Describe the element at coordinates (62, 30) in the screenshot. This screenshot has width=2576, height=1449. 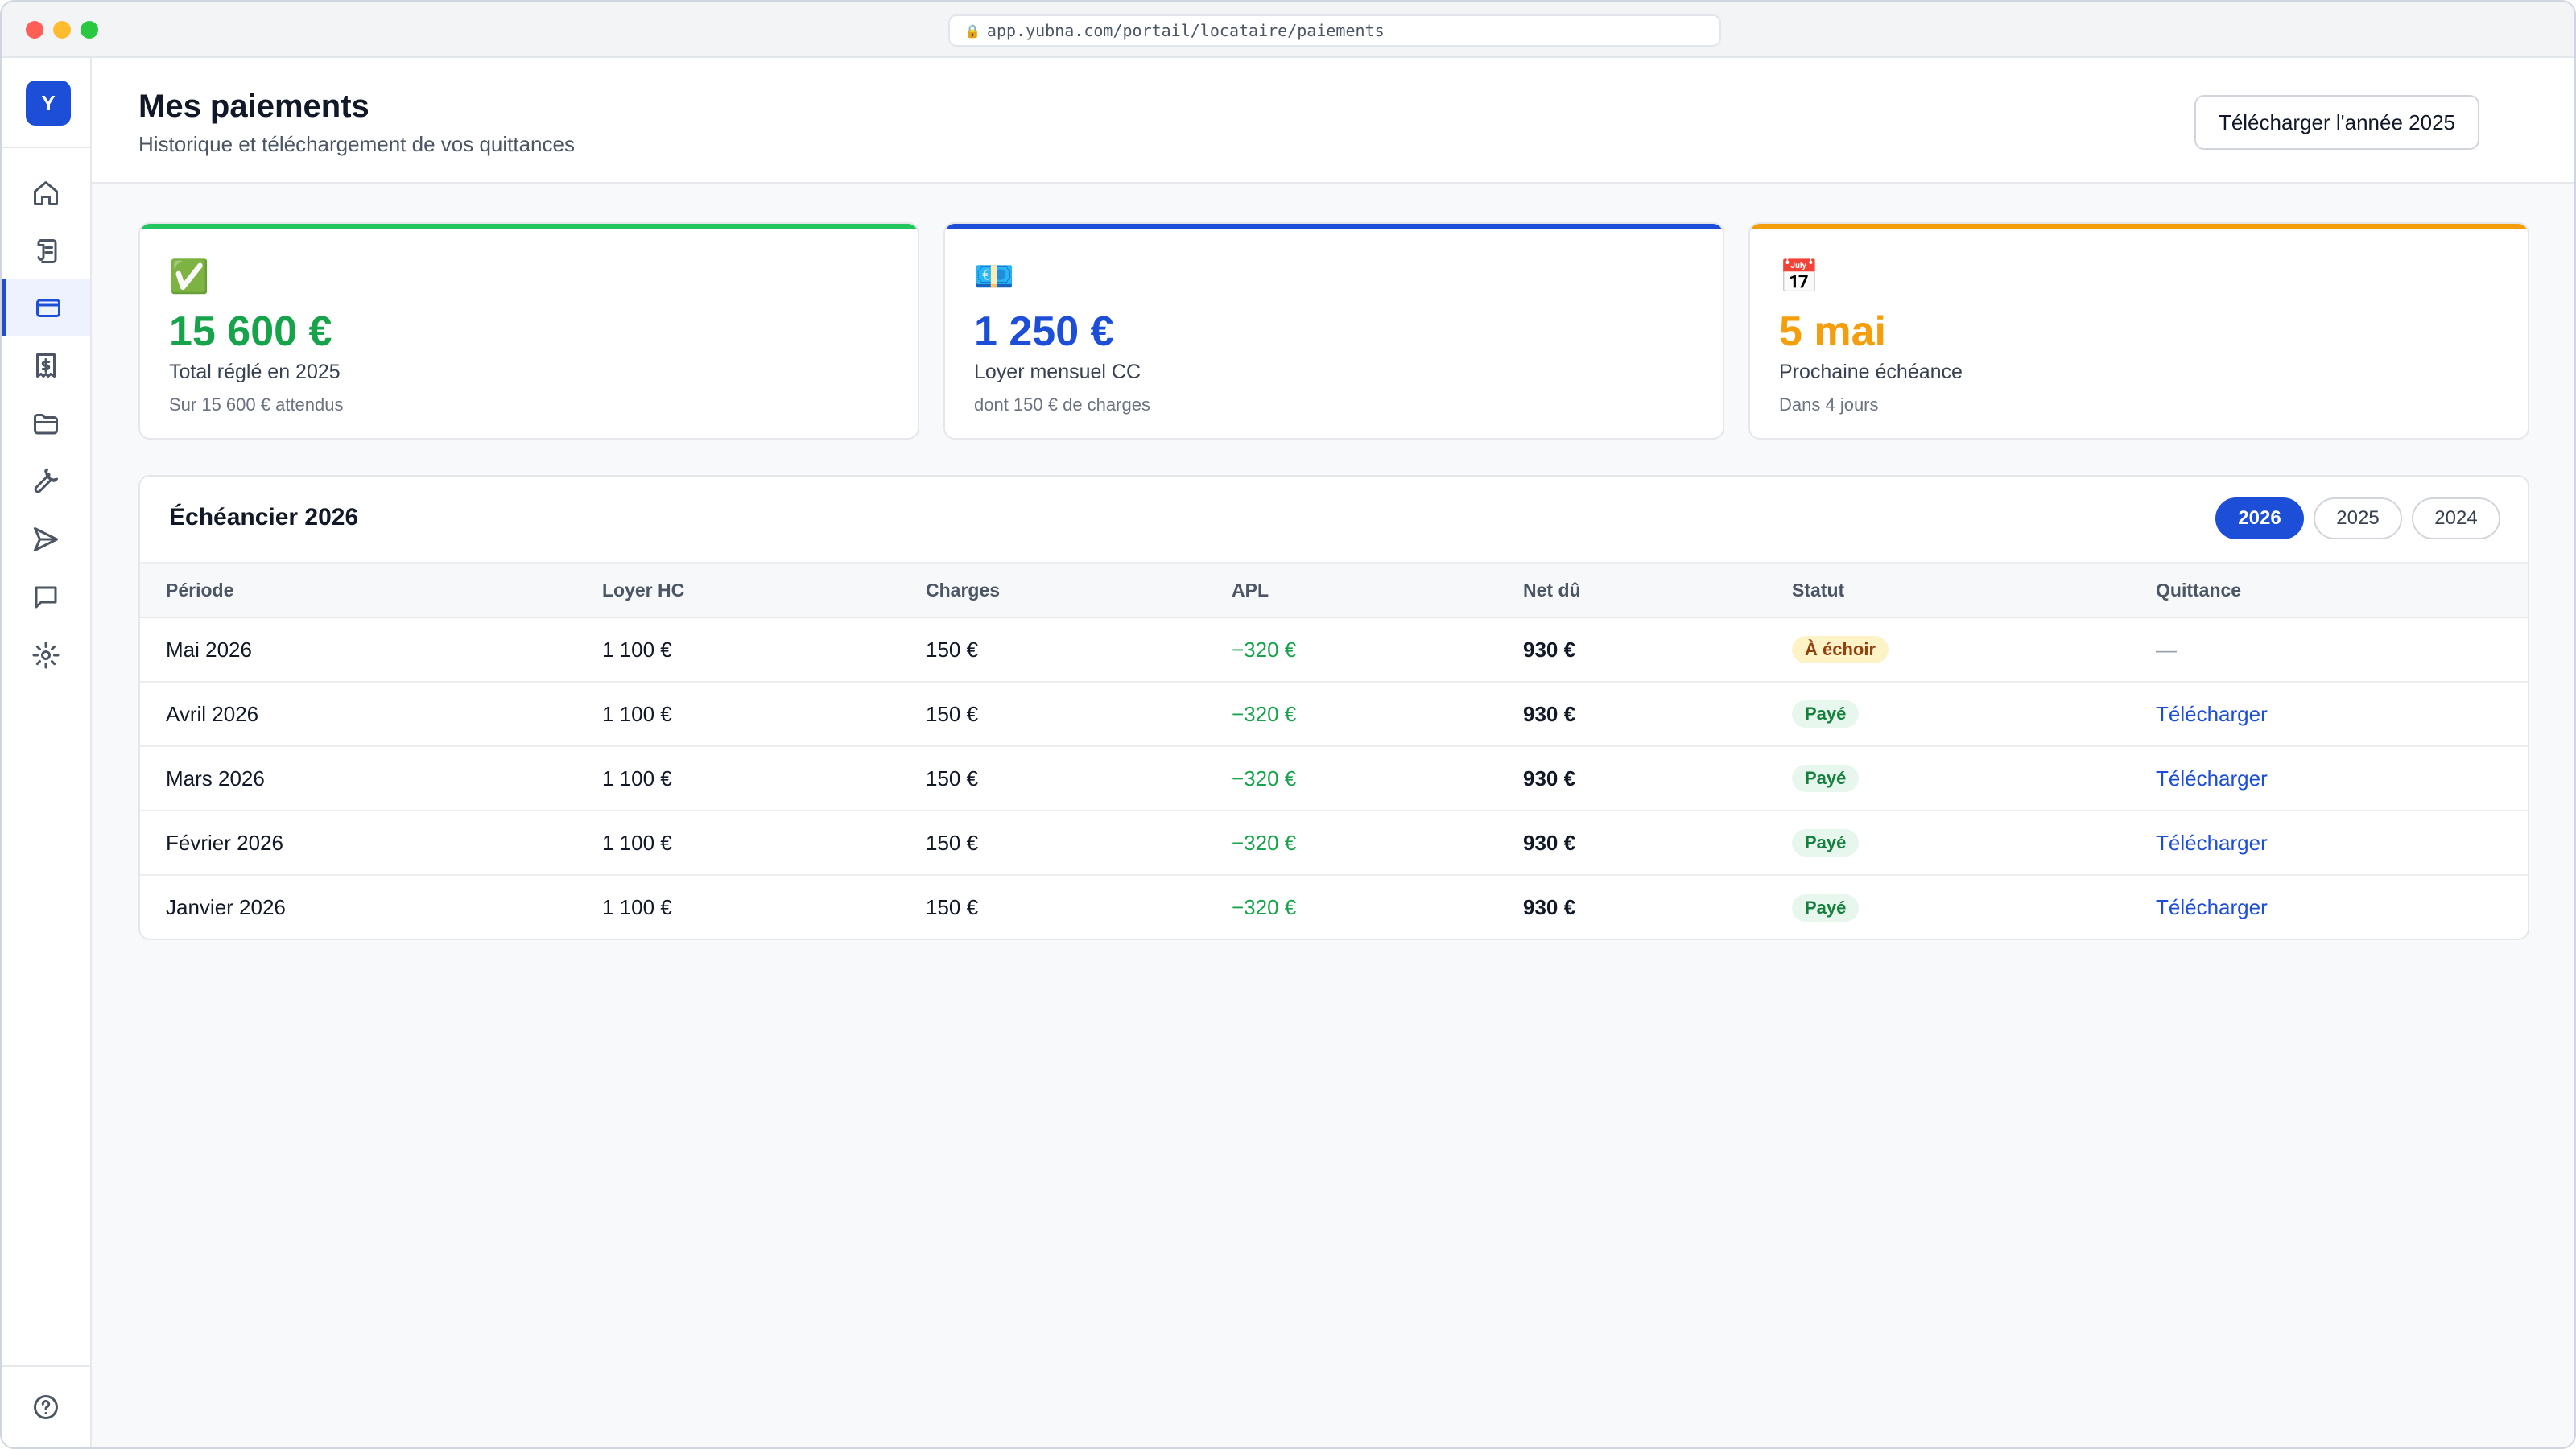
I see `minimize-window-button` at that location.